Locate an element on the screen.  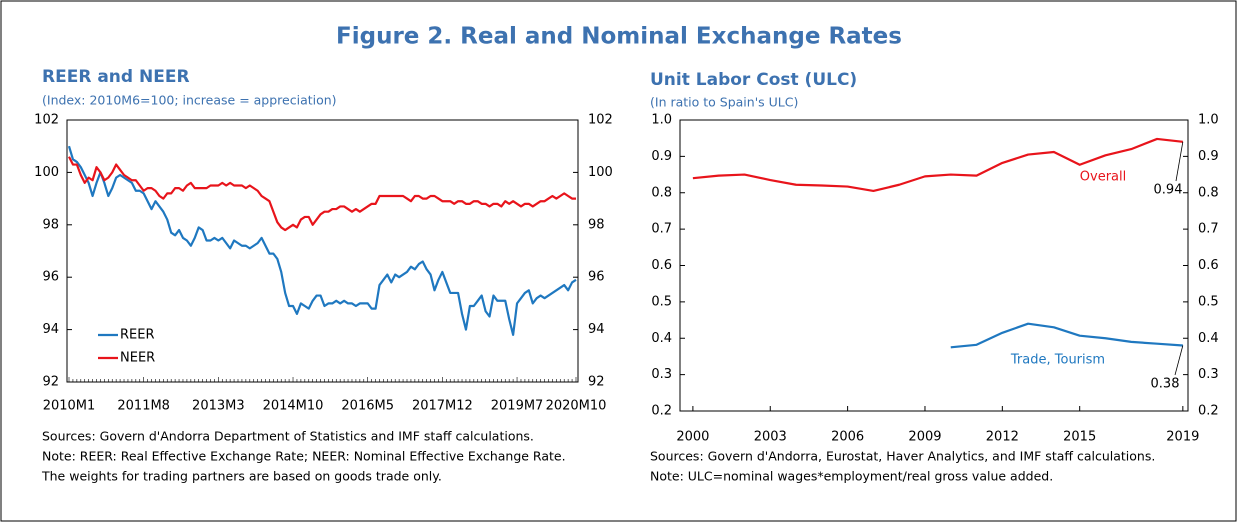
y2-tick-label: 98 is located at coordinates (596, 224).